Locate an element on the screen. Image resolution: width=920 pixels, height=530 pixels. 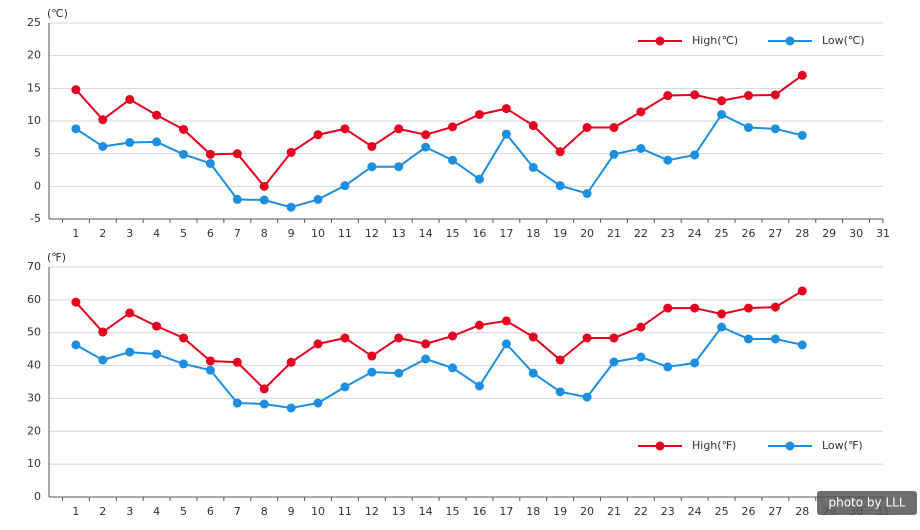
x-tick-label: 9 is located at coordinates (291, 511).